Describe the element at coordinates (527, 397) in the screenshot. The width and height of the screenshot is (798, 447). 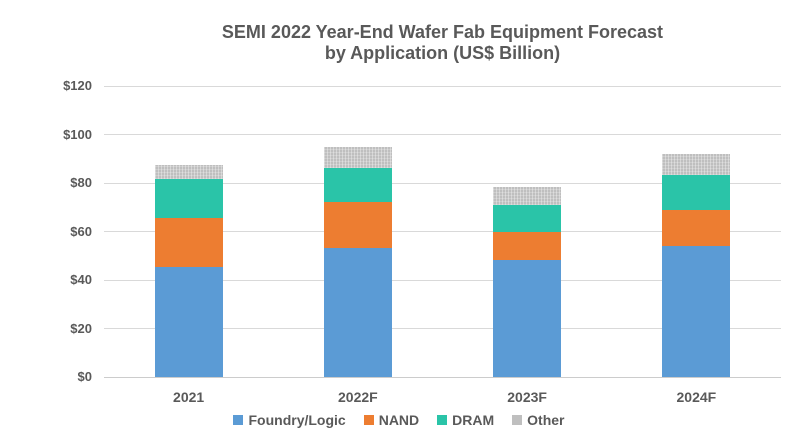
I see `x-tick-label-2023f: 2023F` at that location.